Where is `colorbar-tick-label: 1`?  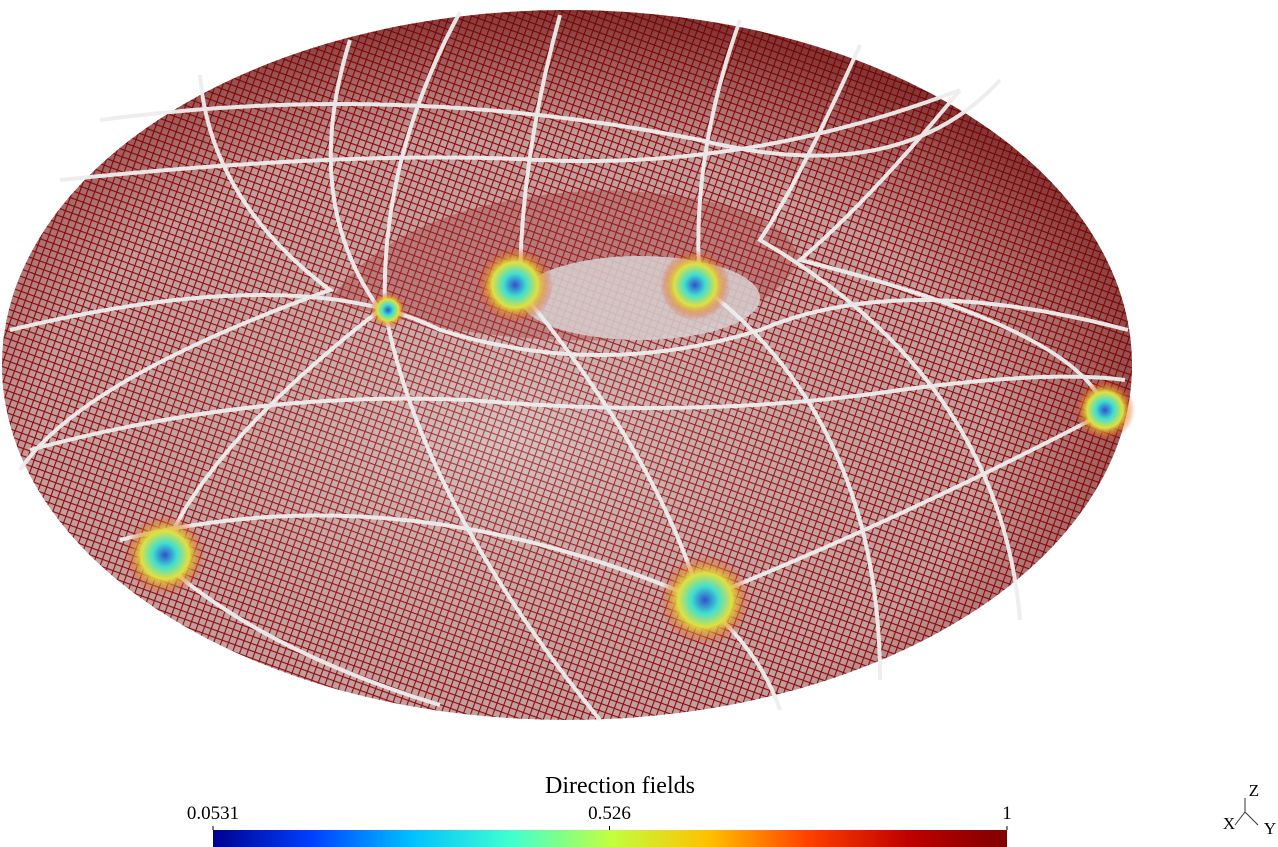 colorbar-tick-label: 1 is located at coordinates (1007, 813).